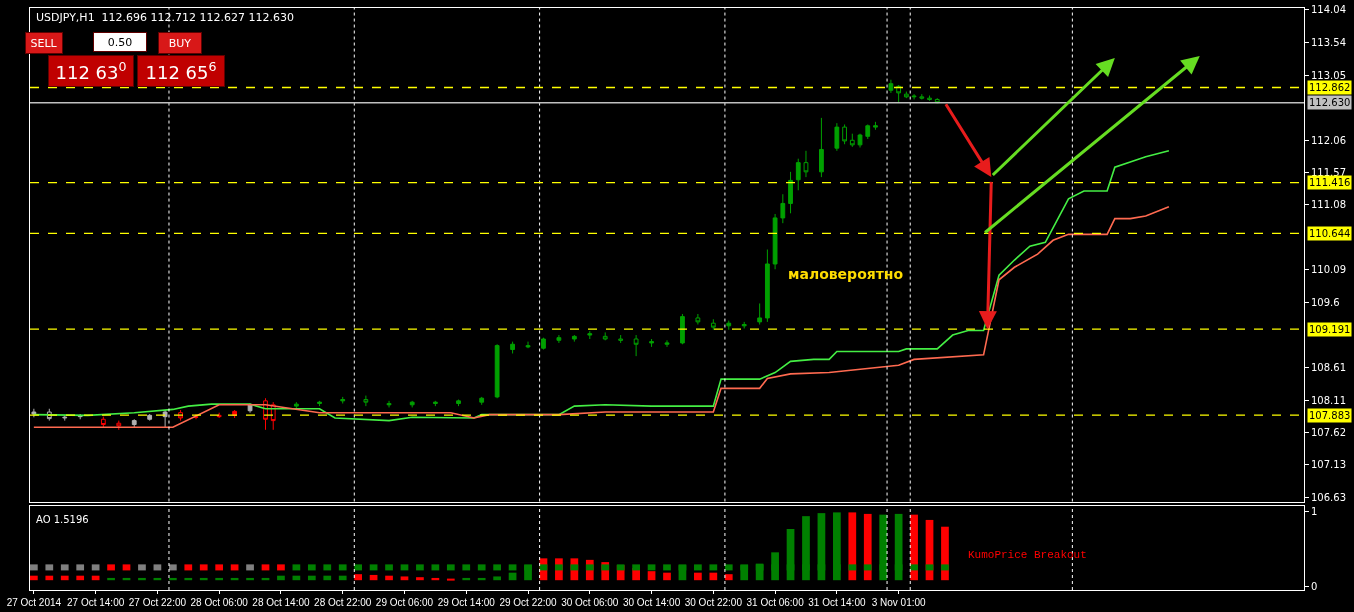 The width and height of the screenshot is (1354, 612). What do you see at coordinates (1325, 302) in the screenshot?
I see `y-tick-label: 109.6` at bounding box center [1325, 302].